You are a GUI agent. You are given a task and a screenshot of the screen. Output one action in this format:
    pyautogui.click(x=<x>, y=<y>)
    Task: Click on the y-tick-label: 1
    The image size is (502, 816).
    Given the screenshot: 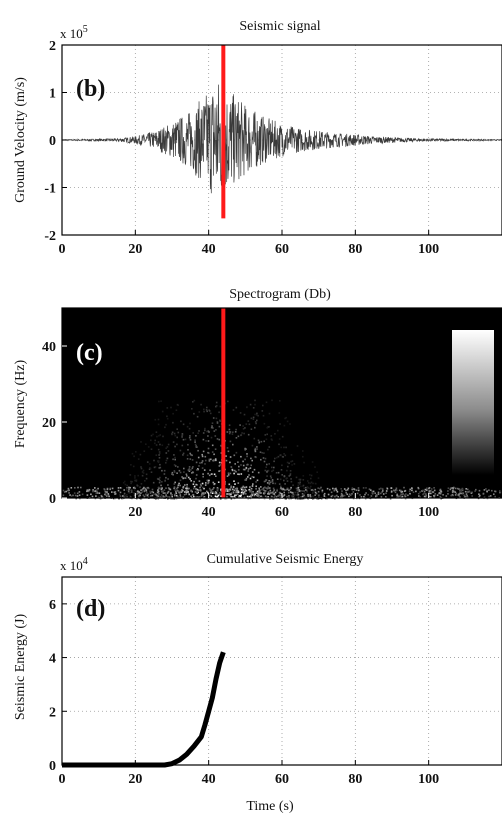 What is the action you would take?
    pyautogui.click(x=52, y=94)
    